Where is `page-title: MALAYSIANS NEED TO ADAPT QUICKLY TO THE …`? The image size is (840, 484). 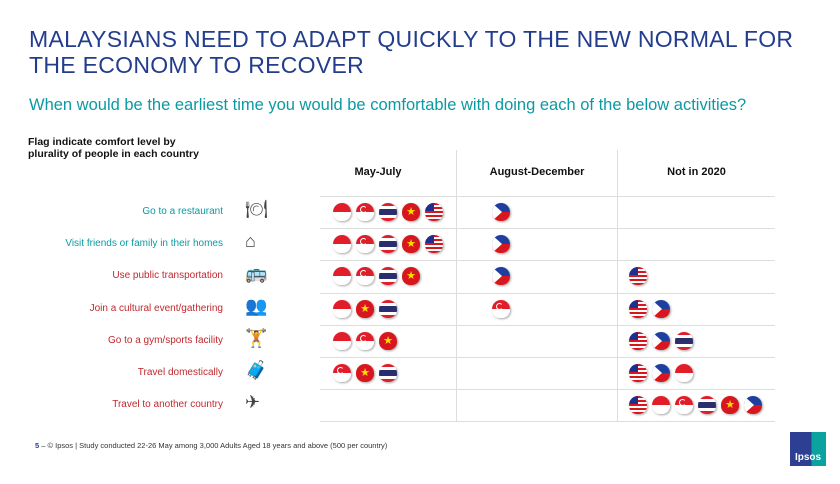
page-title: MALAYSIANS NEED TO ADAPT QUICKLY TO THE … is located at coordinates (411, 52).